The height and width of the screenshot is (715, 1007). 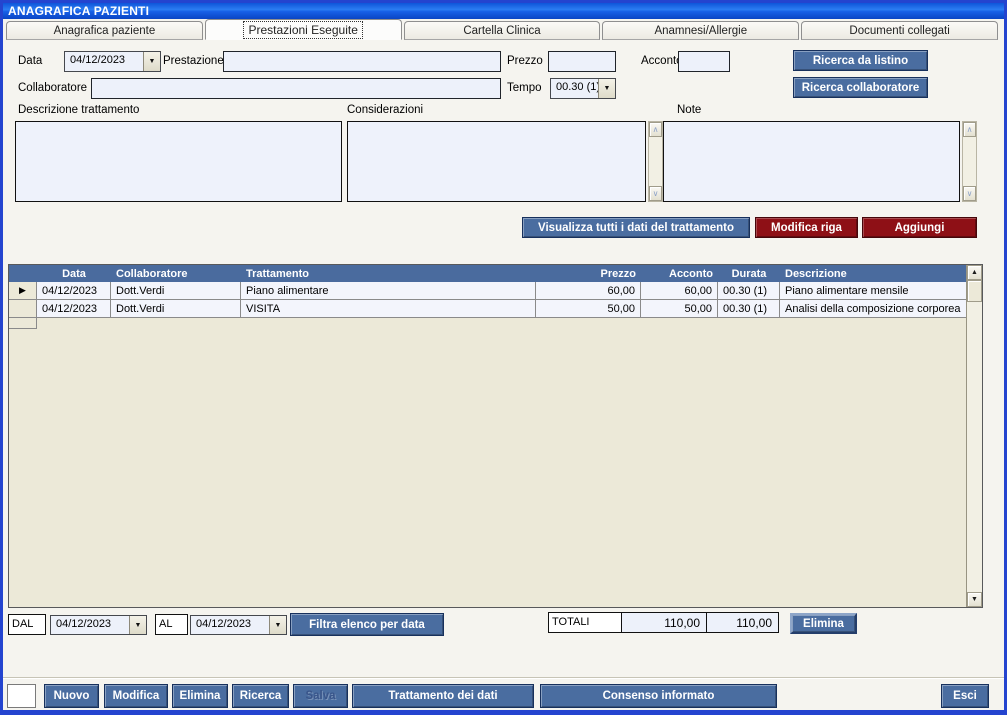 I want to click on dal-combo-value: 04/12/2023, so click(x=84, y=624).